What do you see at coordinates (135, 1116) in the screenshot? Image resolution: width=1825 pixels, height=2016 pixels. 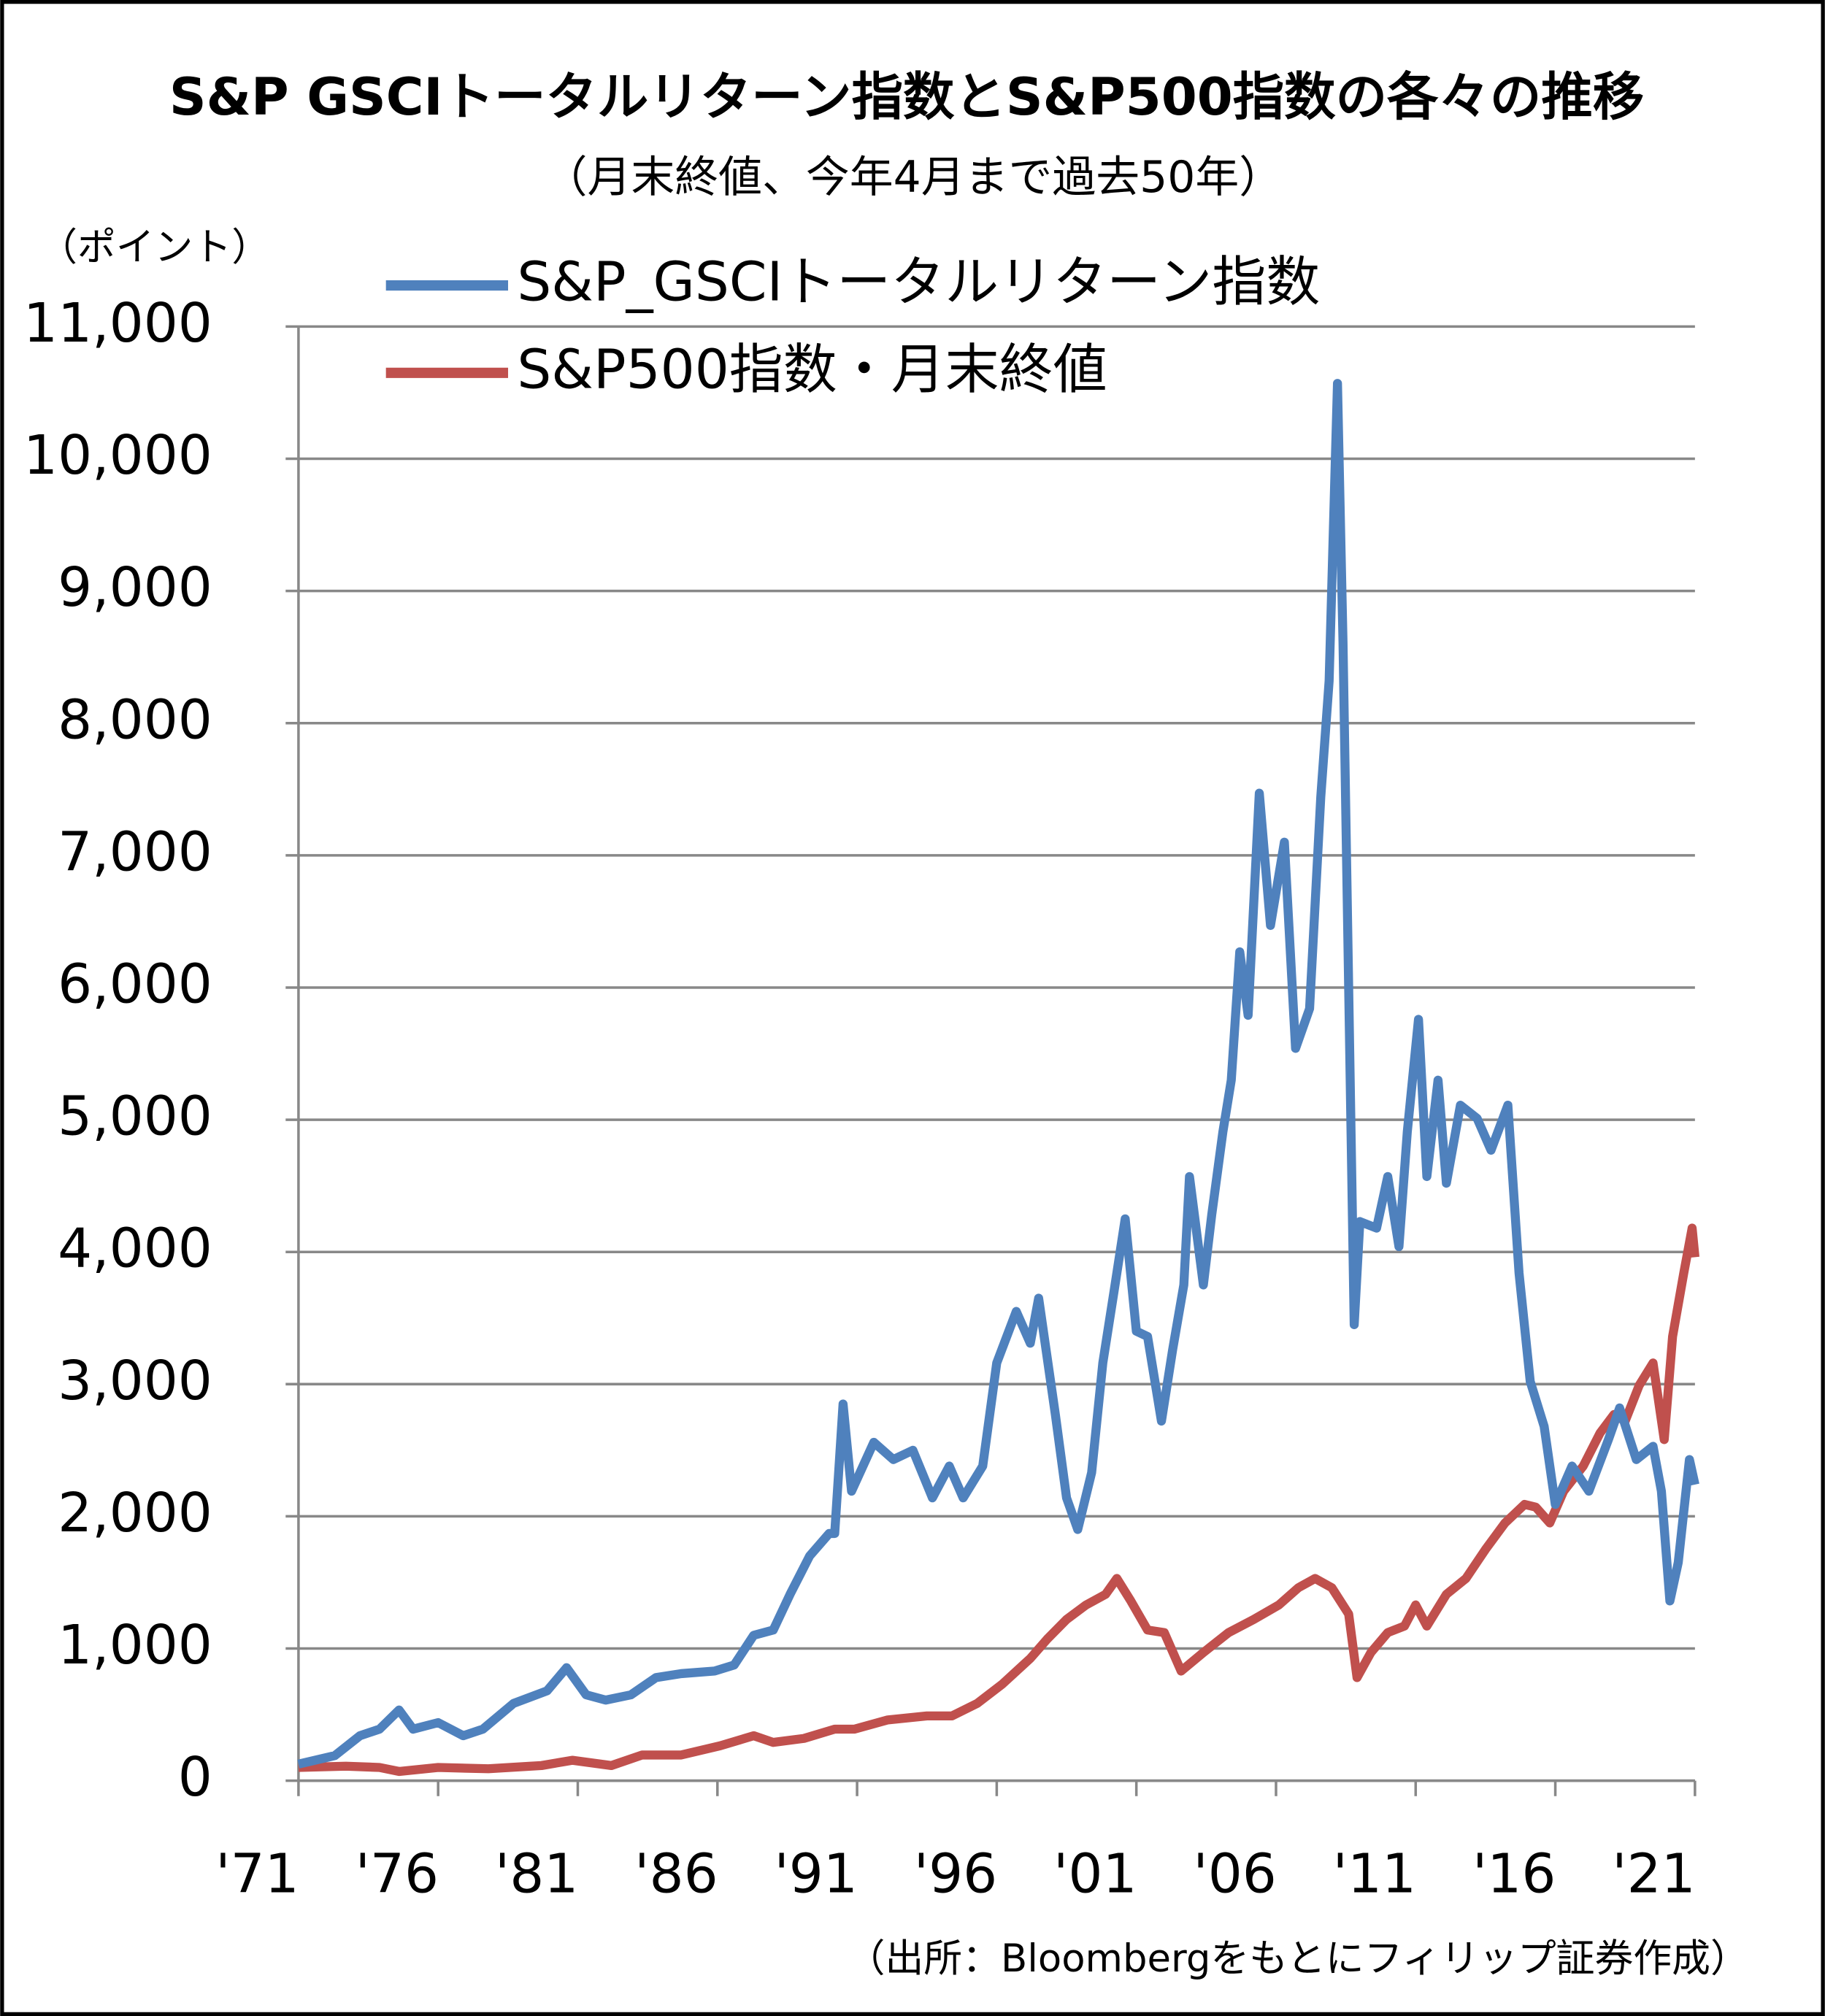 I see `y-tick-label: 5,000` at bounding box center [135, 1116].